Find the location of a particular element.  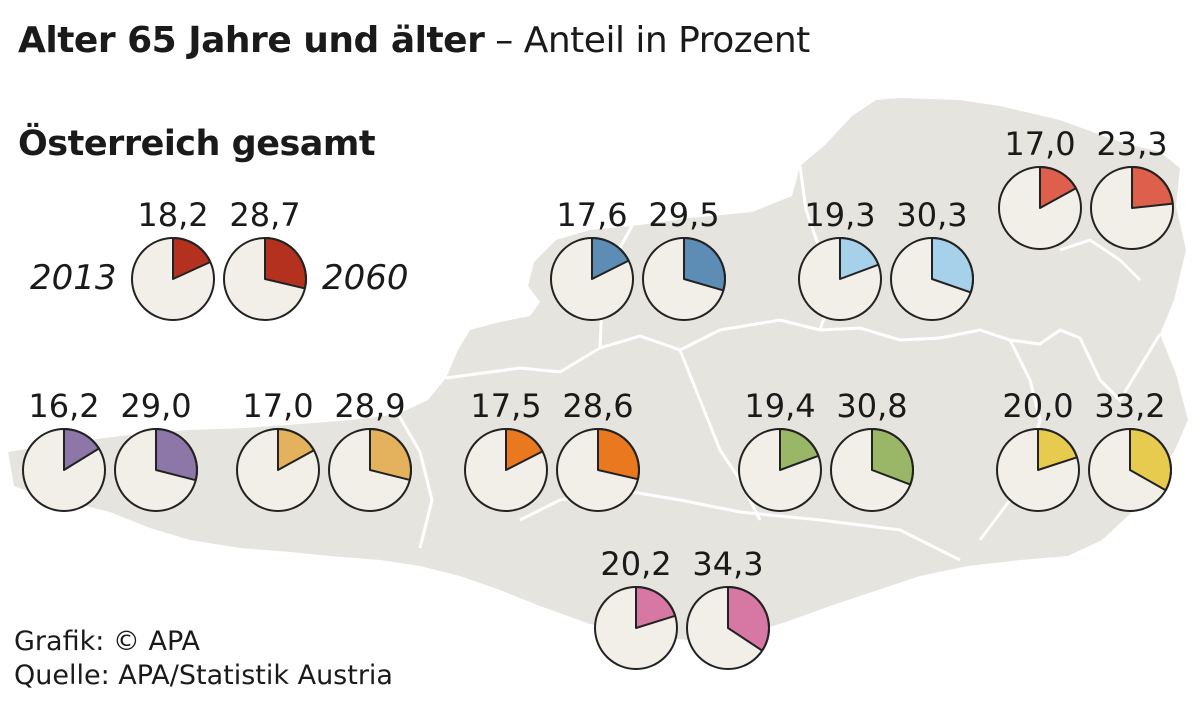

pie-chart: 20,0 is located at coordinates (1038, 449).